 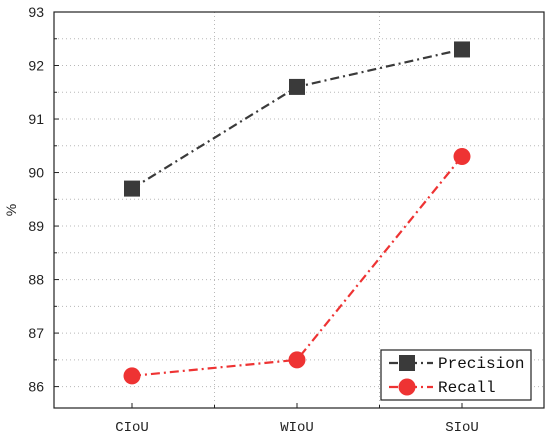 I want to click on legend-recall-marker, so click(x=407, y=387).